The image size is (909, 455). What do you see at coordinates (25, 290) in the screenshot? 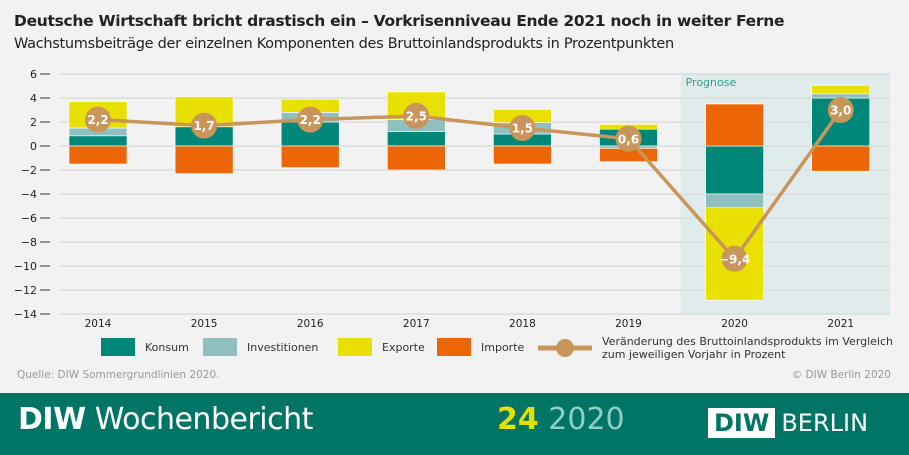
I see `y-tick-label: −12` at bounding box center [25, 290].